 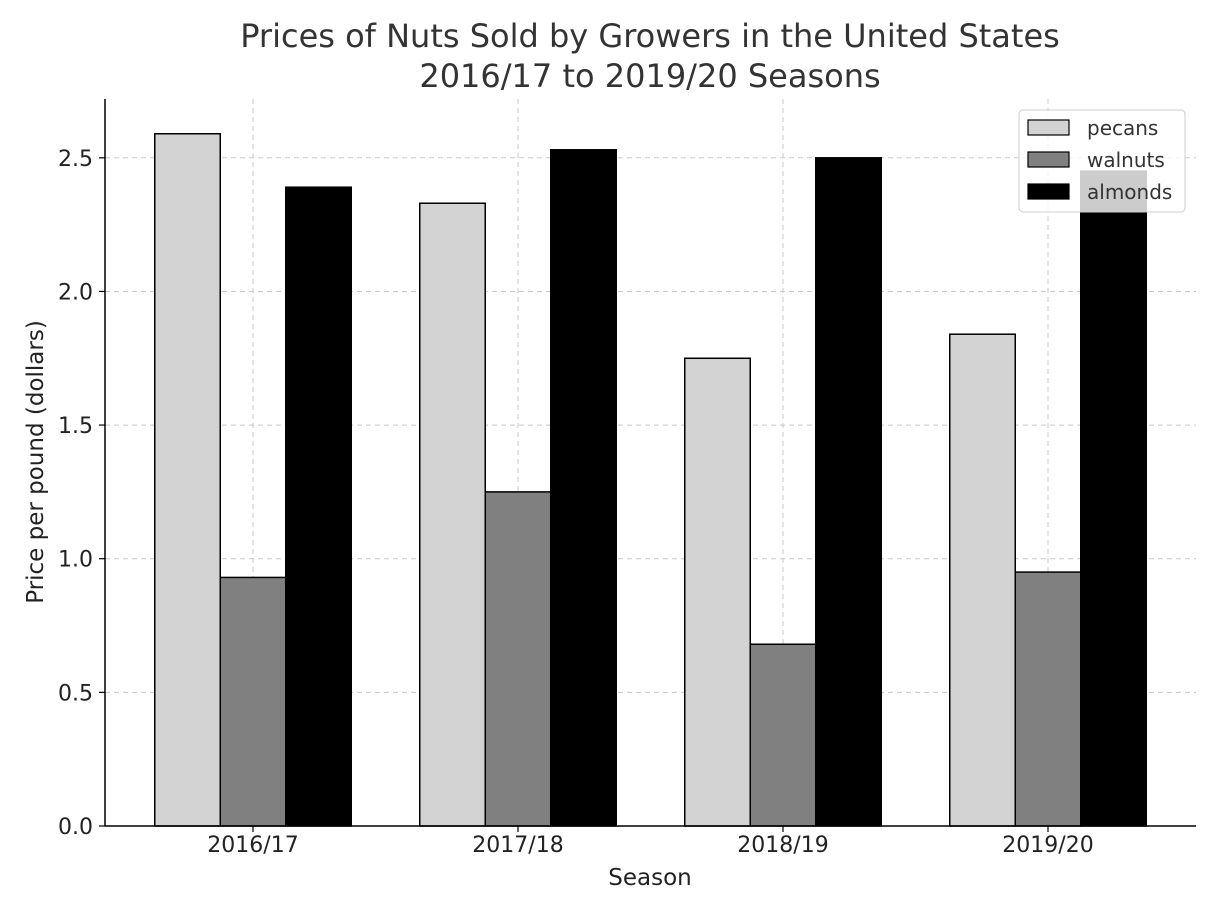 I want to click on x-tick-label: 2016/17, so click(x=252, y=845).